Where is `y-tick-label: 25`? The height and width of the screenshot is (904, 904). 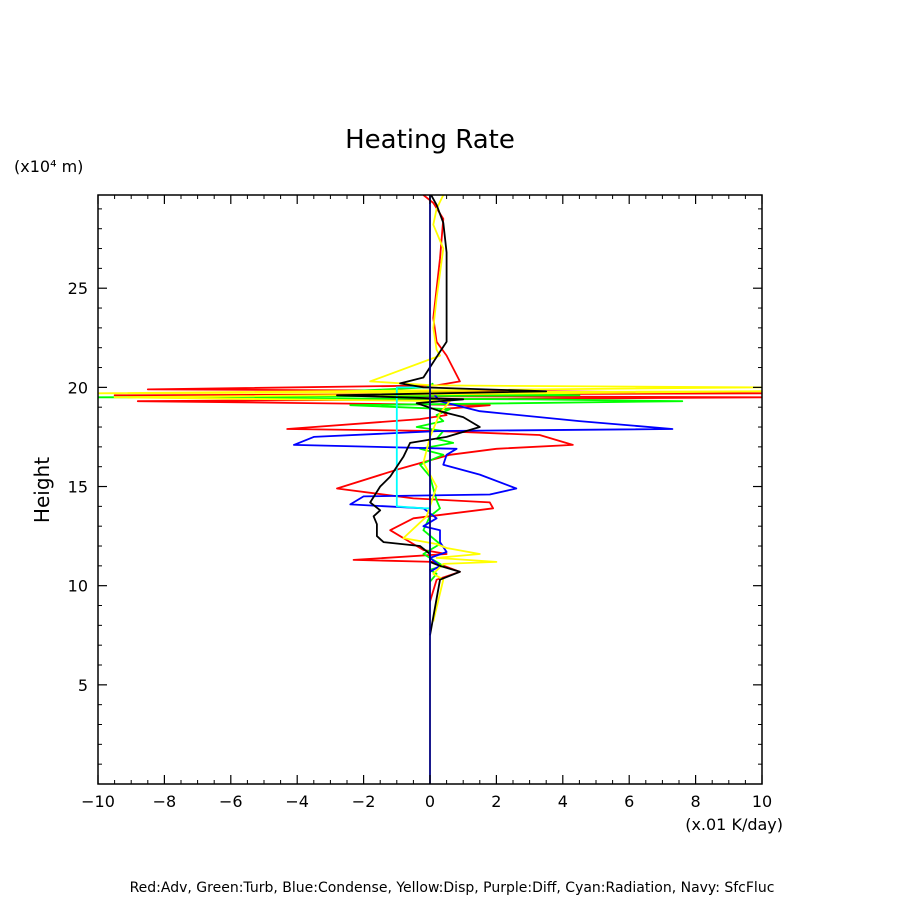
y-tick-label: 25 is located at coordinates (78, 288).